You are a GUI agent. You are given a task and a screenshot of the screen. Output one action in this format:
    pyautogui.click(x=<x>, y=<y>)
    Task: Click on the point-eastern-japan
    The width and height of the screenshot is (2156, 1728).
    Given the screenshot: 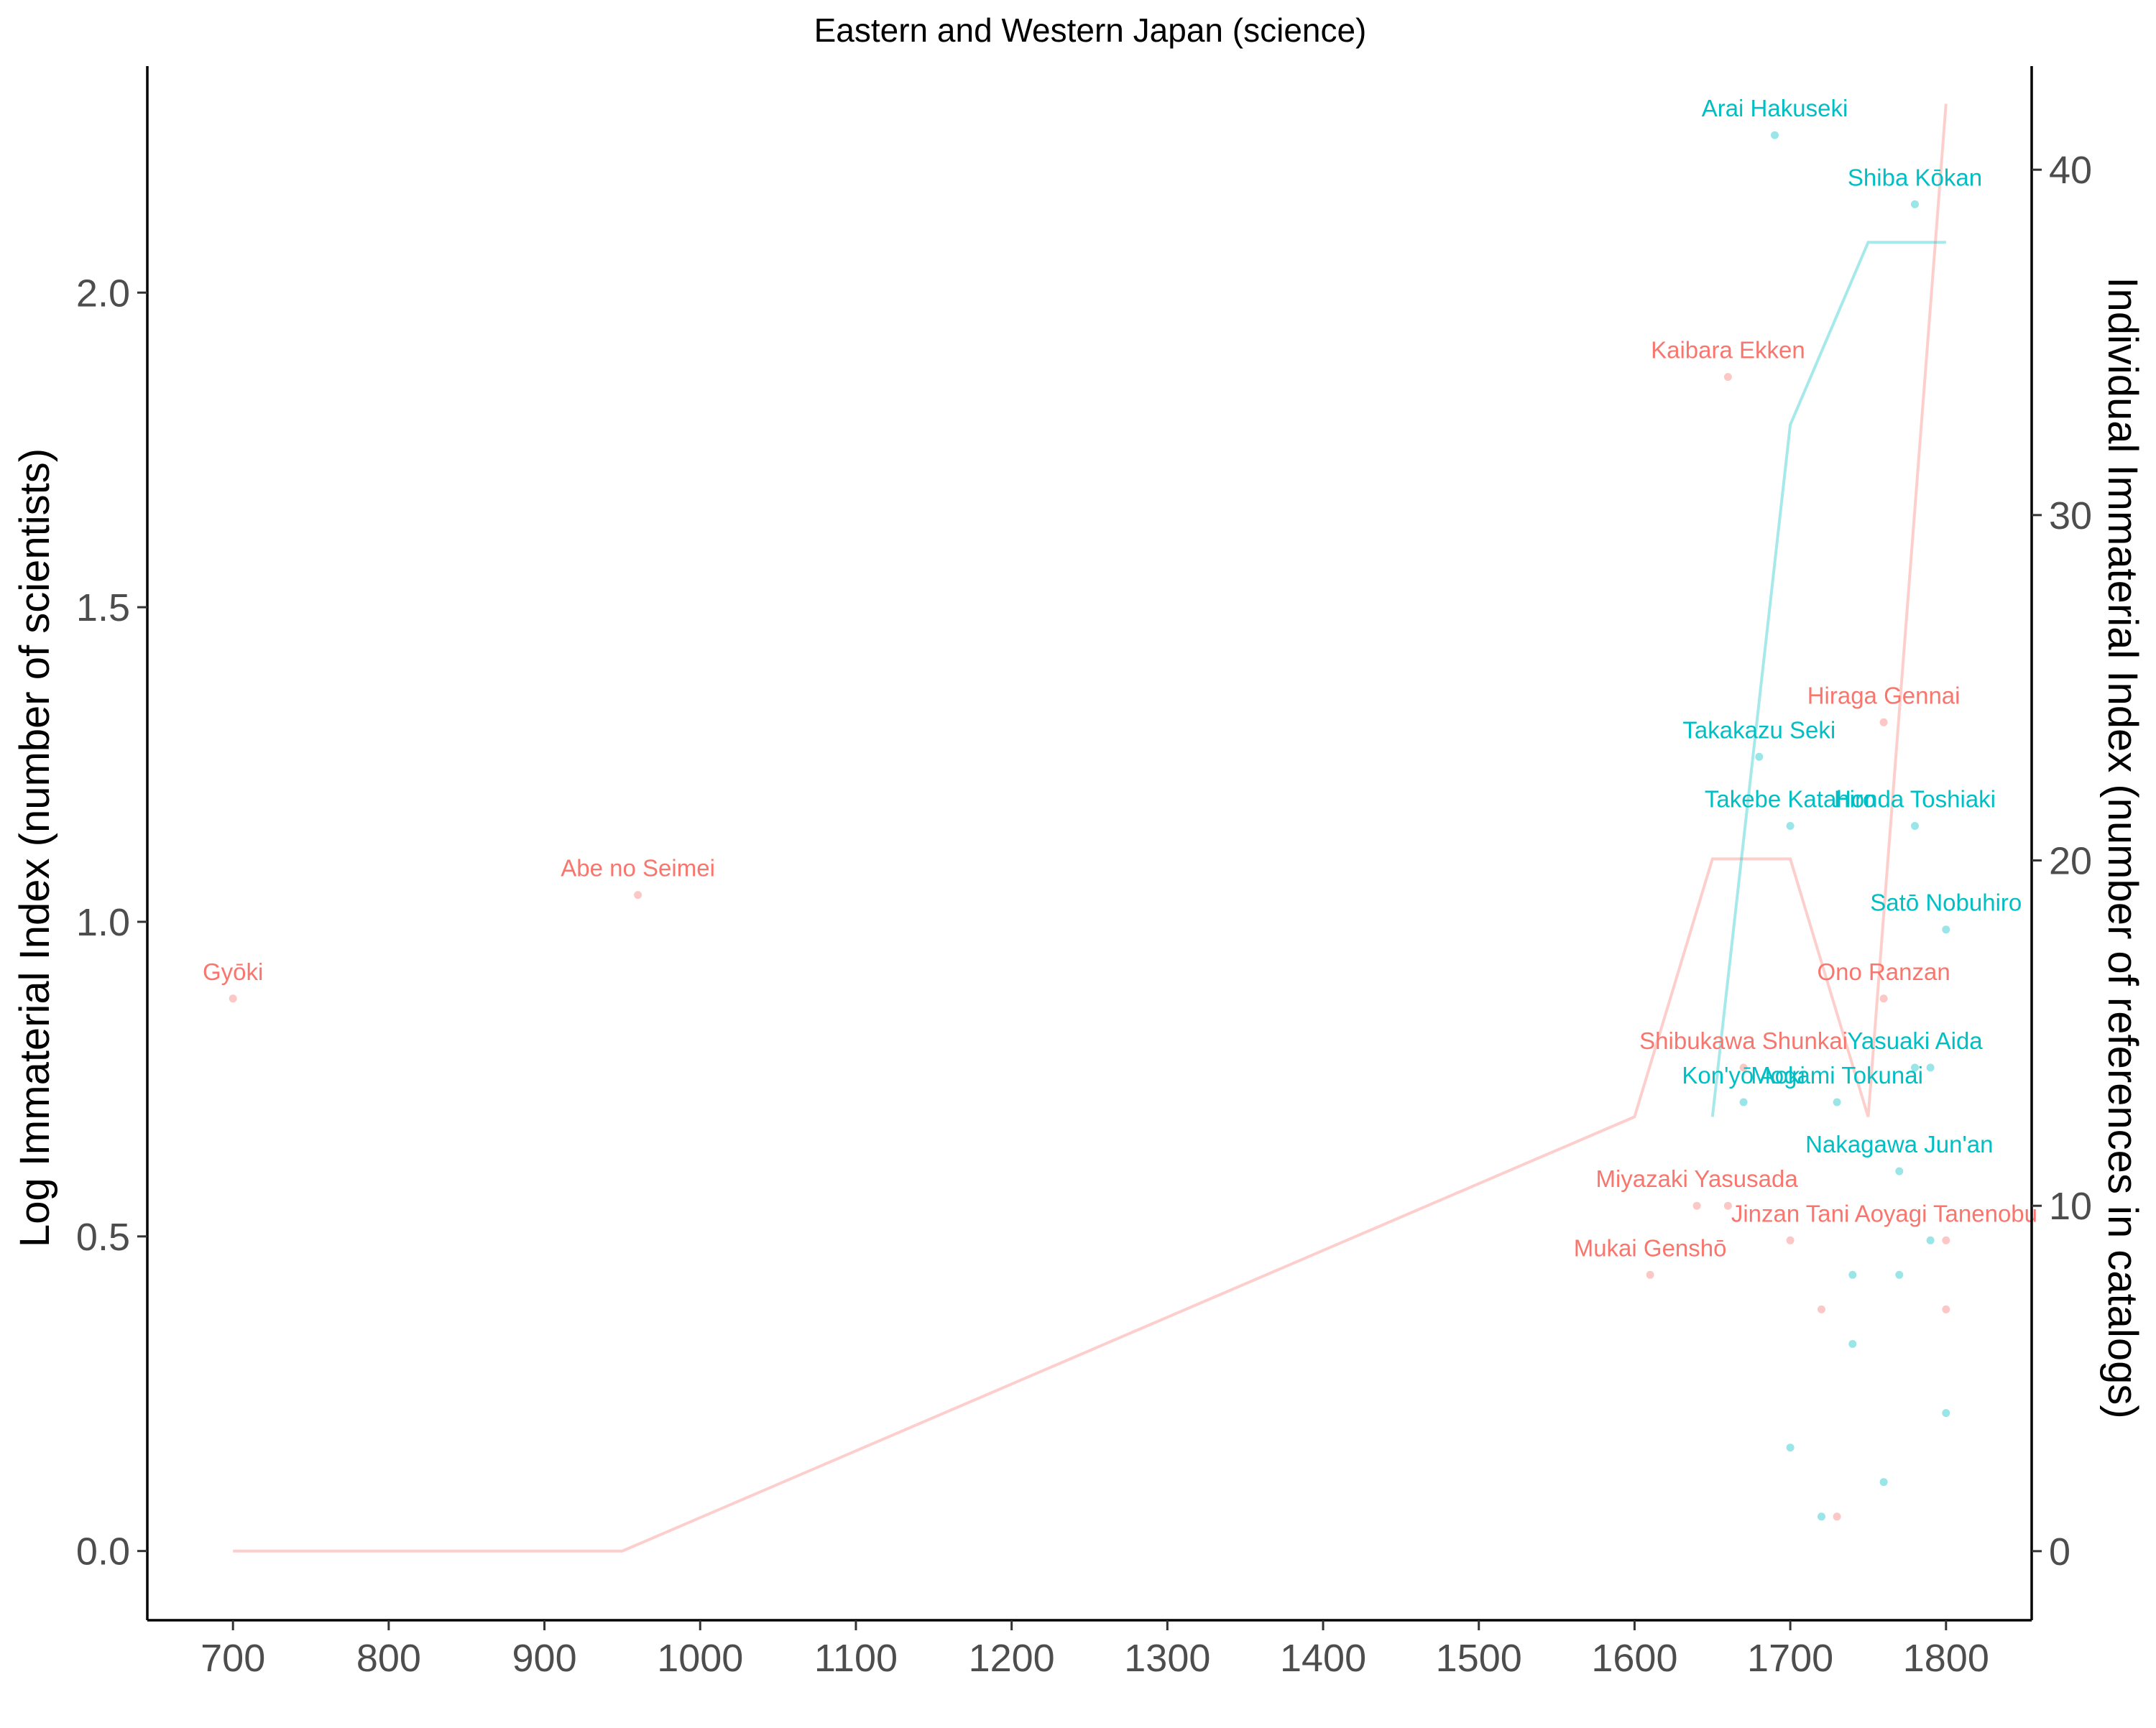 What is the action you would take?
    pyautogui.click(x=1931, y=1067)
    